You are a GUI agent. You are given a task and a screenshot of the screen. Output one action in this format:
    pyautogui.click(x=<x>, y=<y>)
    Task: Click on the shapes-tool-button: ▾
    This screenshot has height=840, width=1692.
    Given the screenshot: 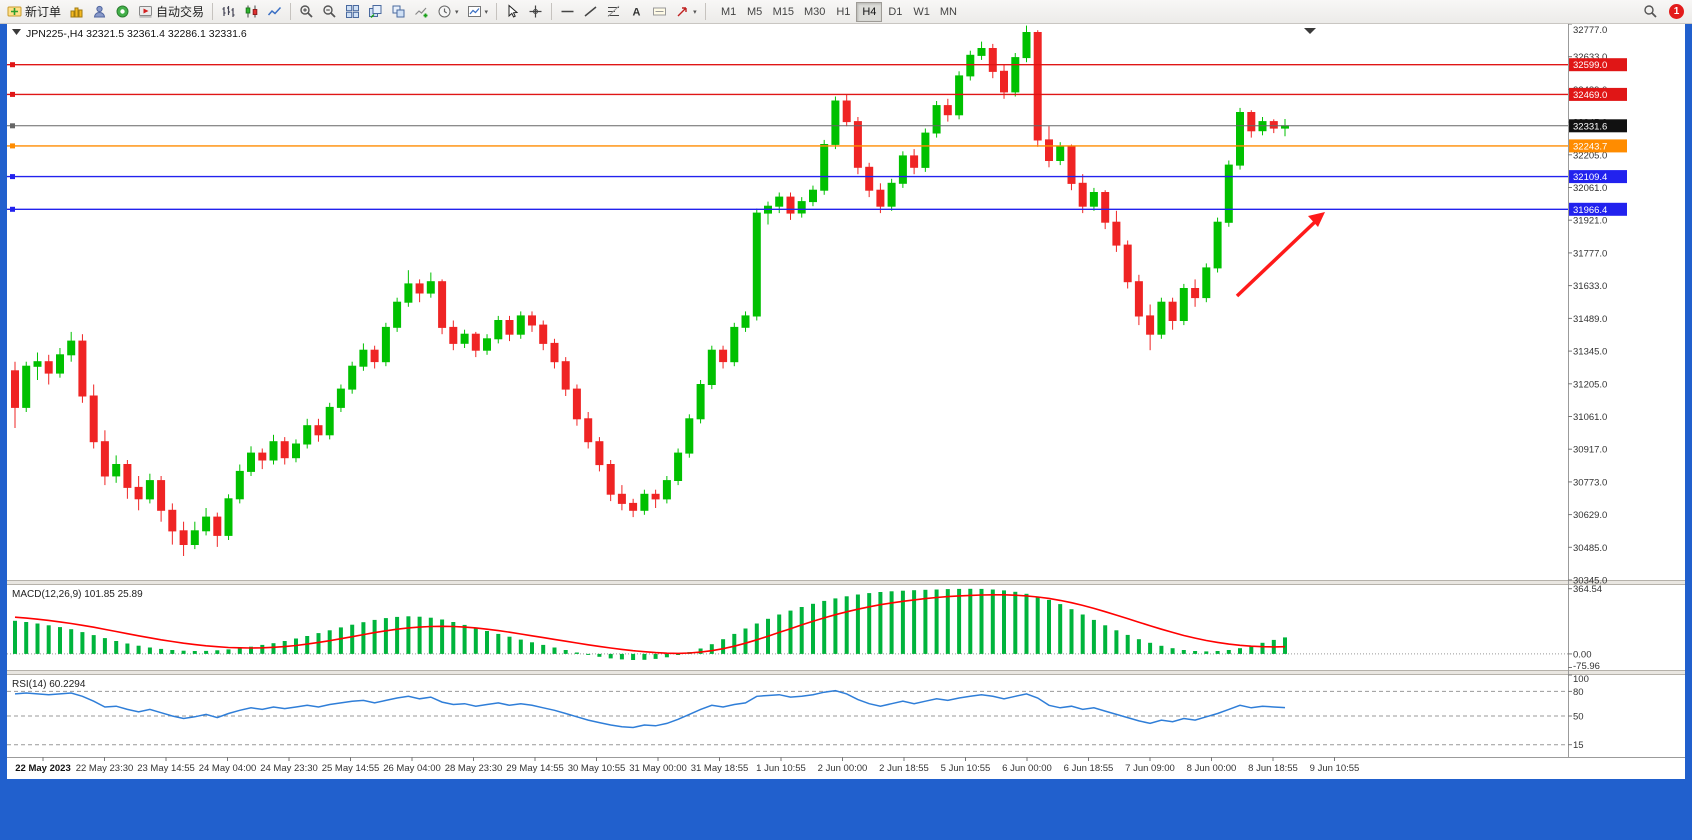 What is the action you would take?
    pyautogui.click(x=686, y=11)
    